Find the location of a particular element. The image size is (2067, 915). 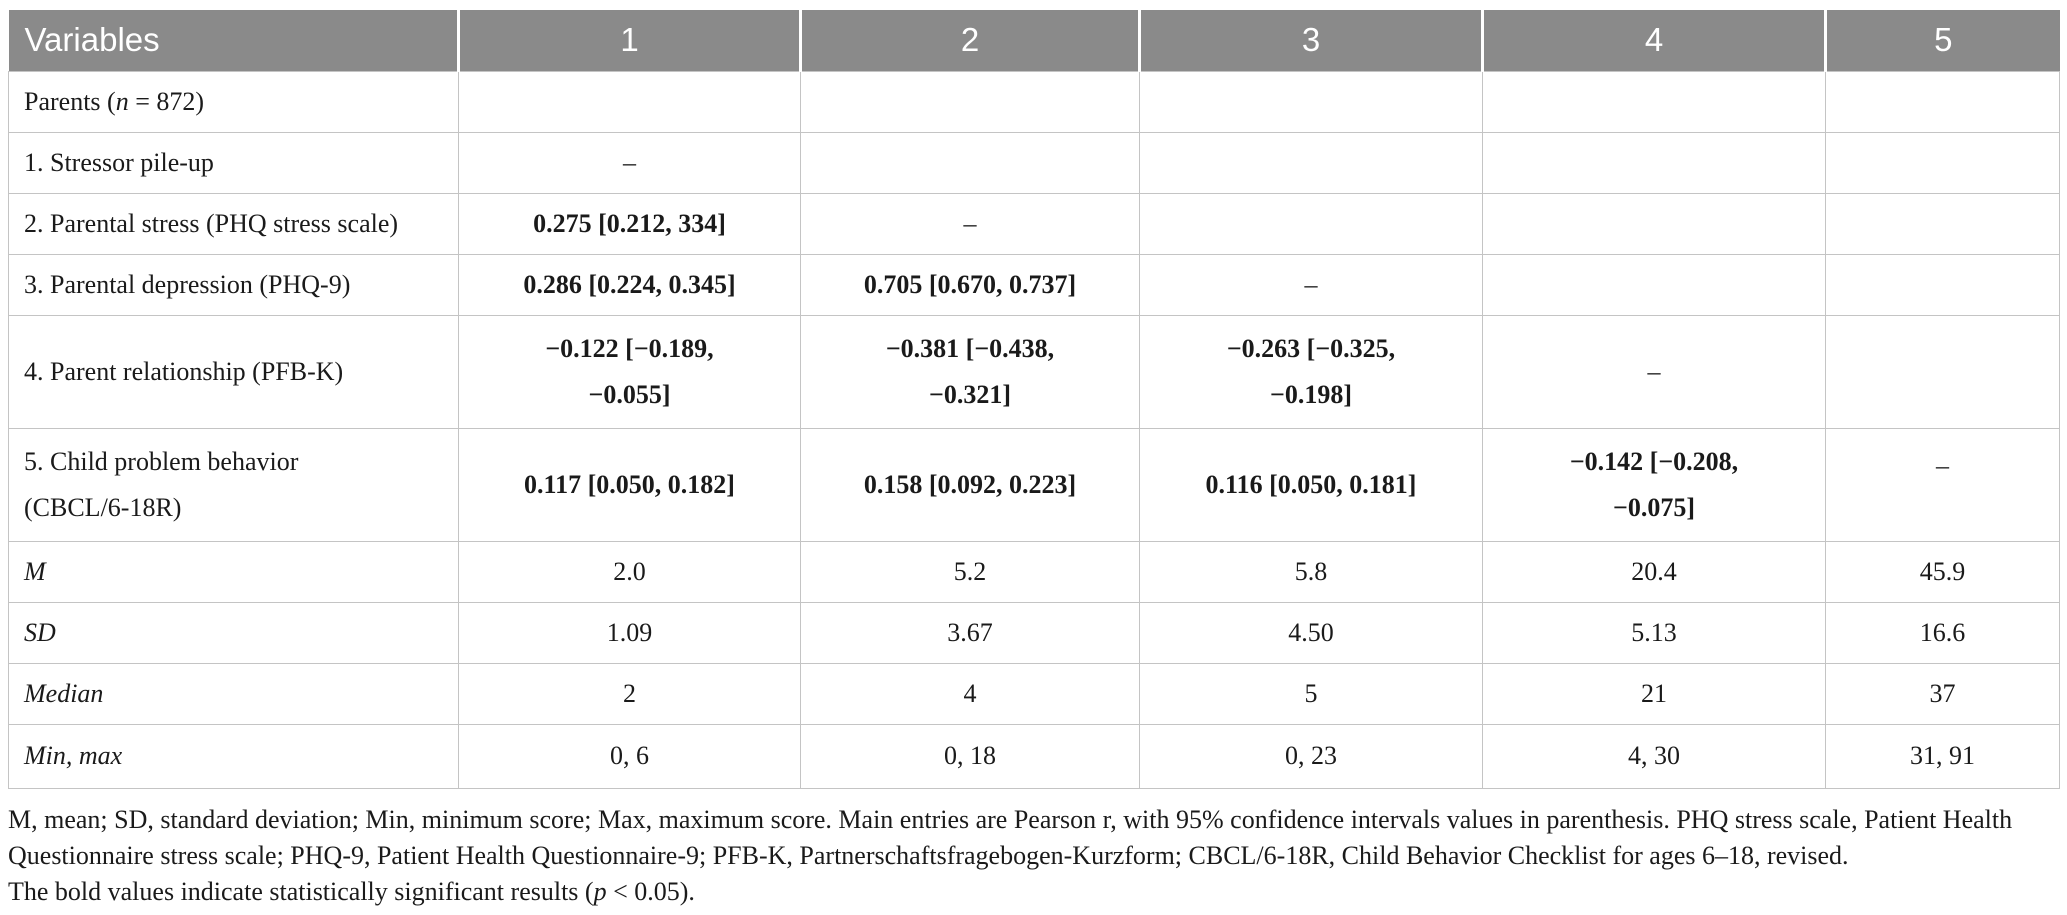

row-label: SD is located at coordinates (233, 632).